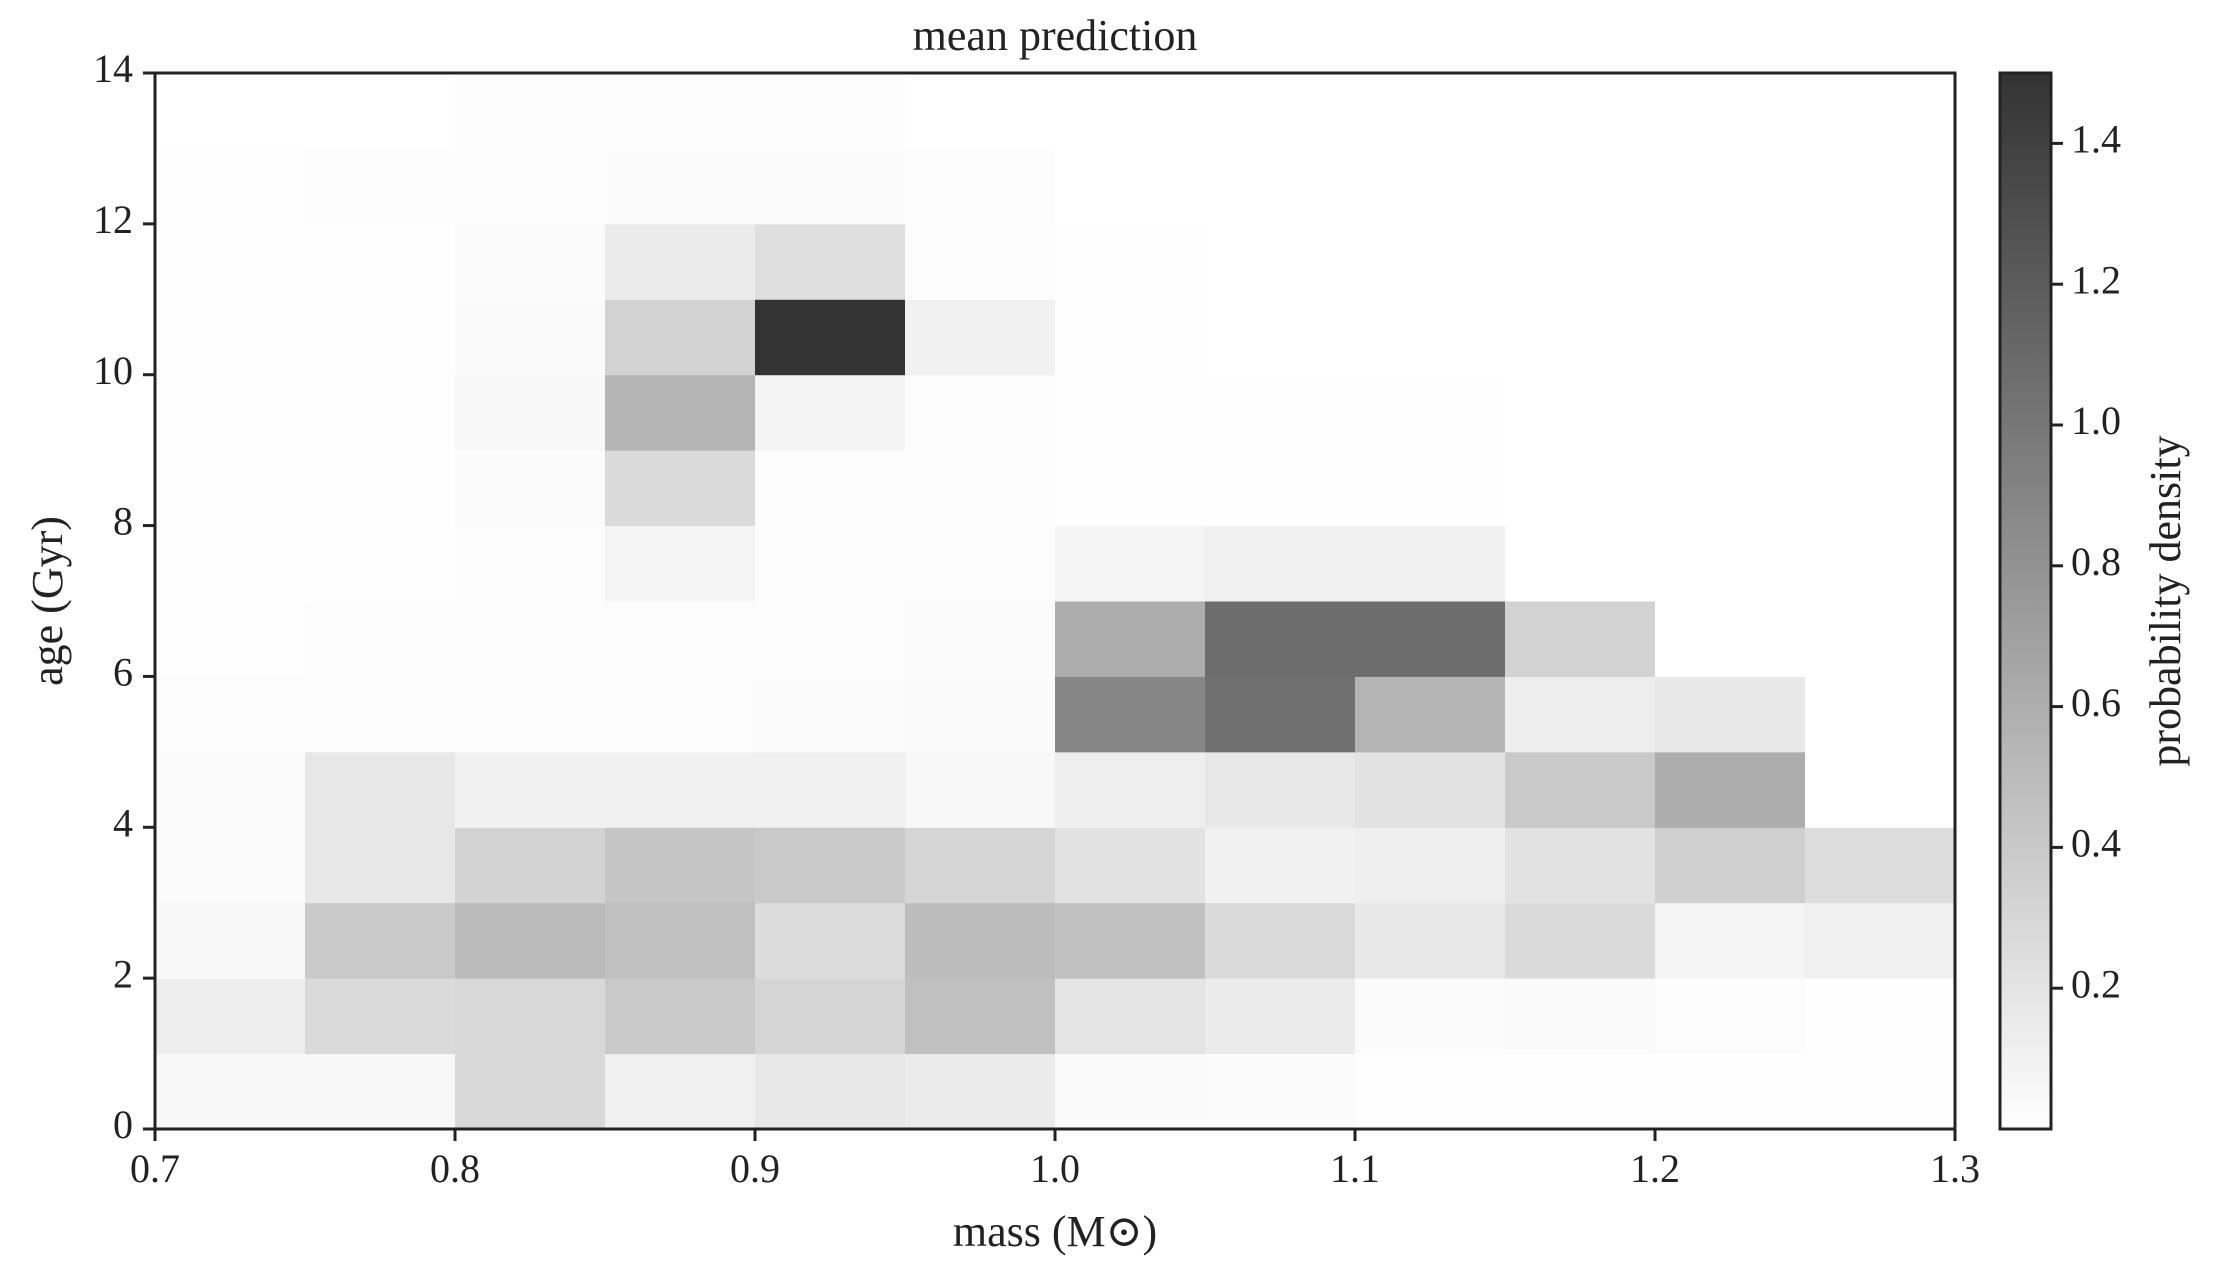 This screenshot has height=1284, width=2215. I want to click on colorbar-tick-label: 0.8, so click(2096, 561).